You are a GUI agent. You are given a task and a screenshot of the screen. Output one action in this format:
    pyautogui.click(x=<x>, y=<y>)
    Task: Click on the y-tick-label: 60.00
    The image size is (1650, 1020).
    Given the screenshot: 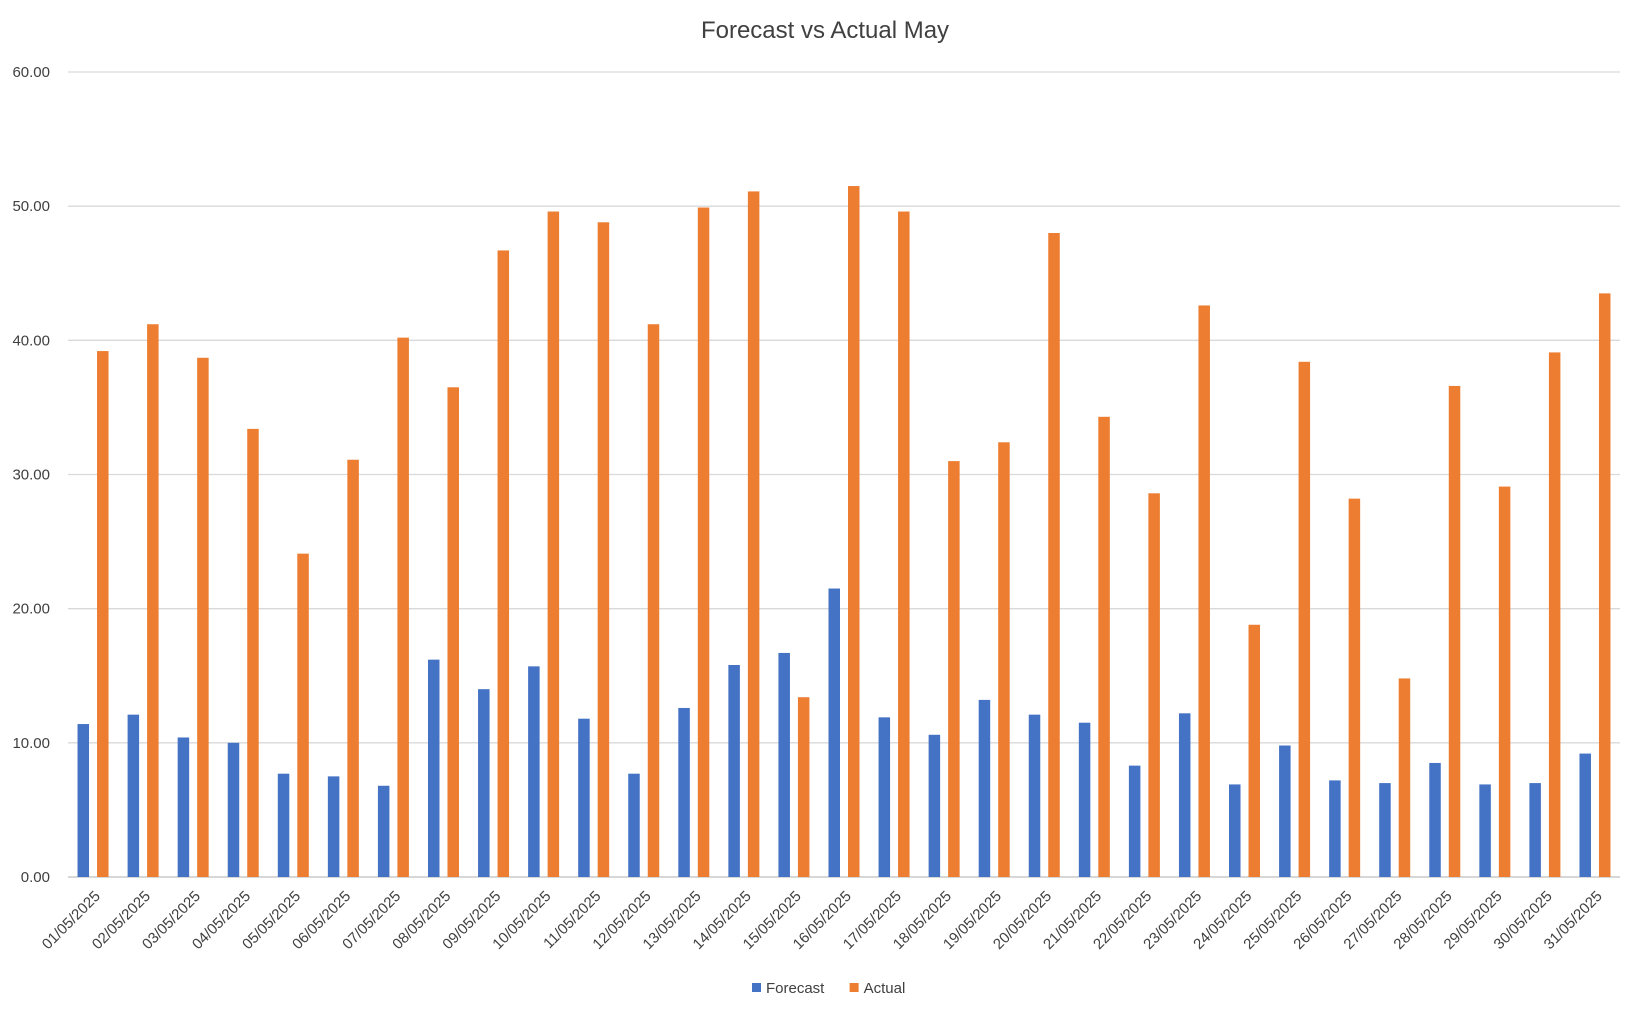 What is the action you would take?
    pyautogui.click(x=31, y=72)
    